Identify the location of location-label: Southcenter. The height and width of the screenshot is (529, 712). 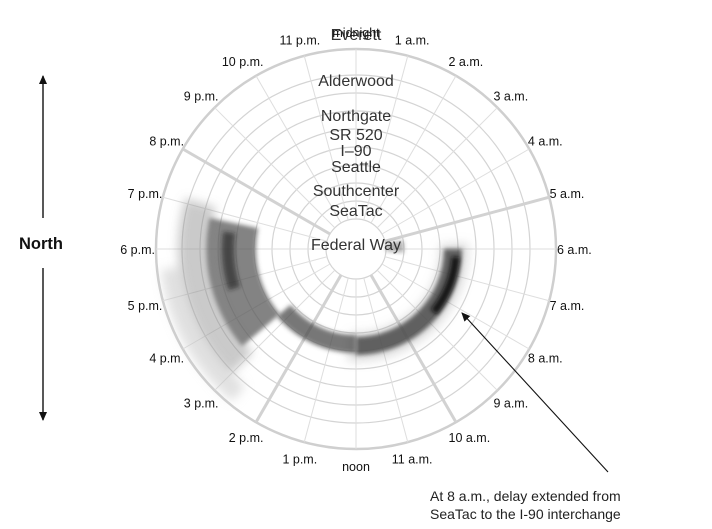
(356, 191).